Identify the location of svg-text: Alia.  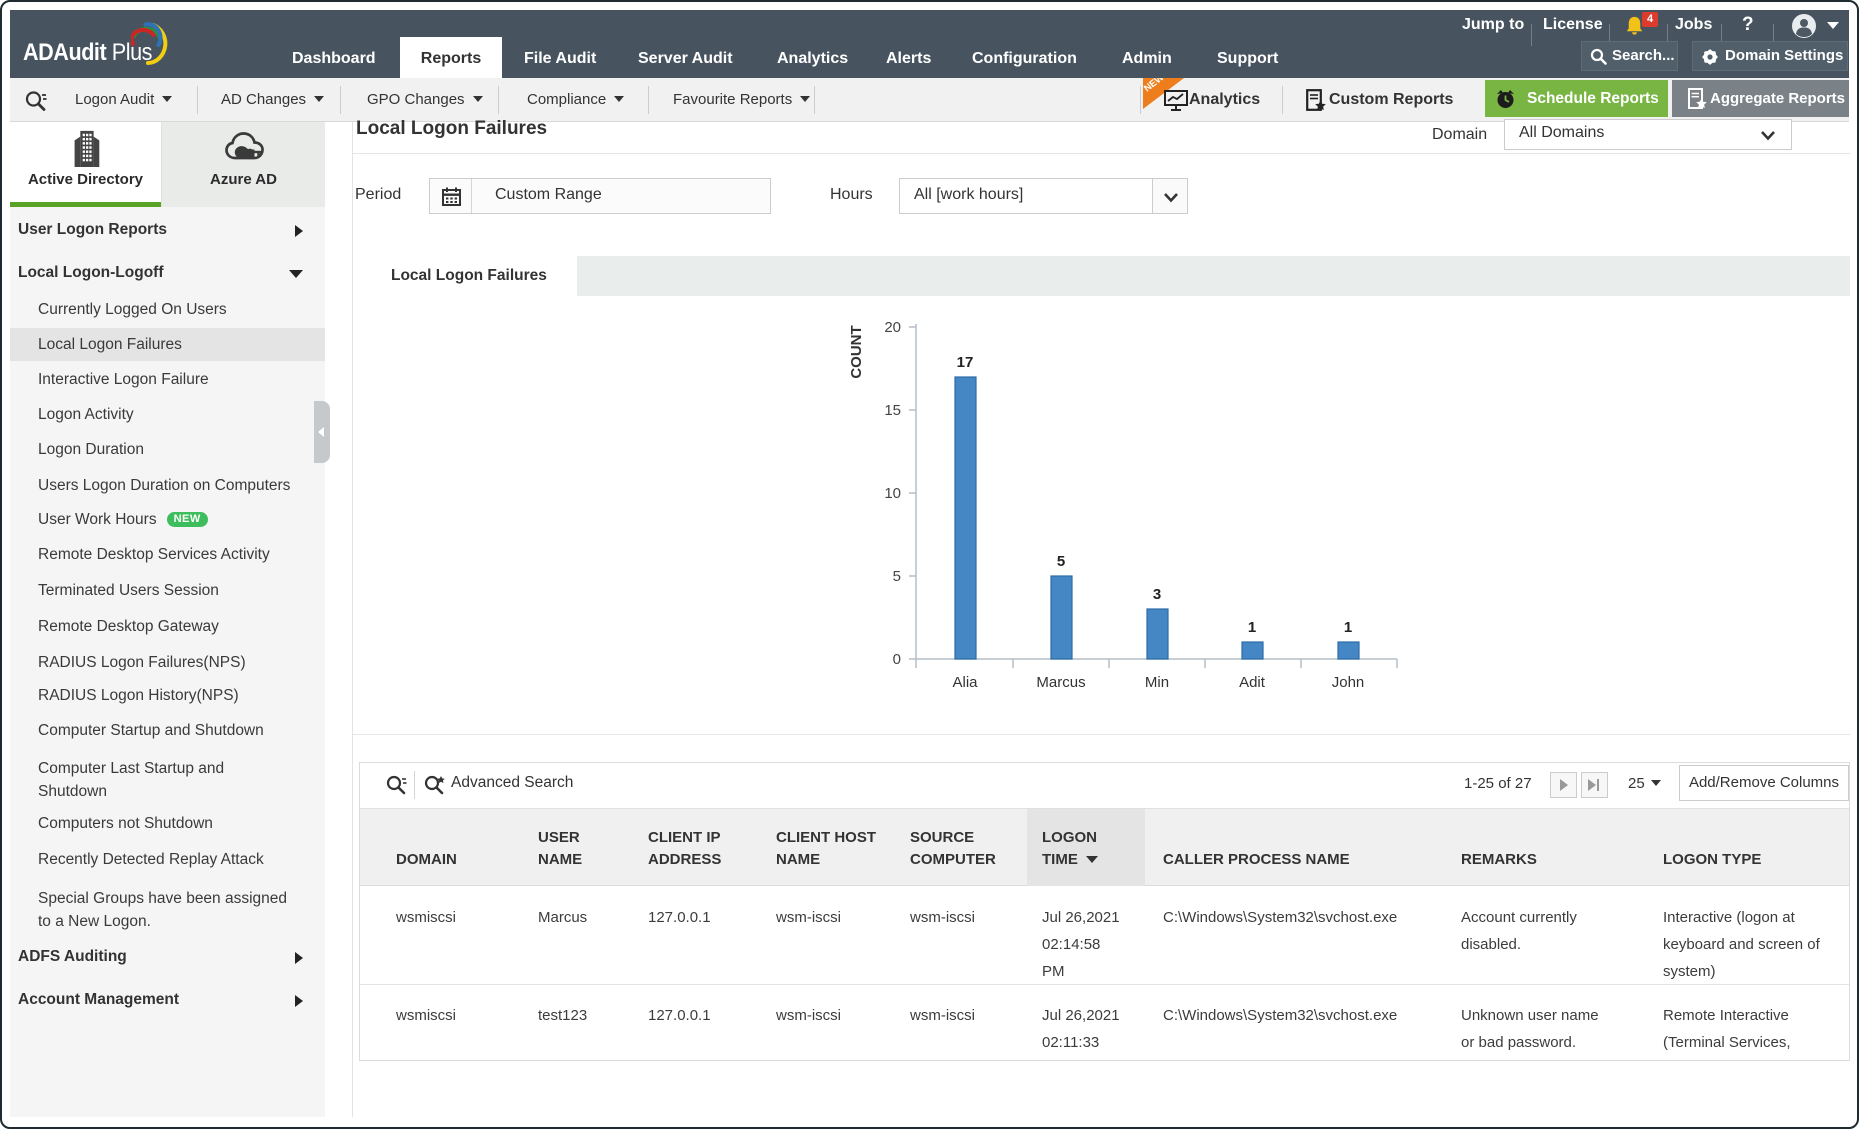
(965, 682).